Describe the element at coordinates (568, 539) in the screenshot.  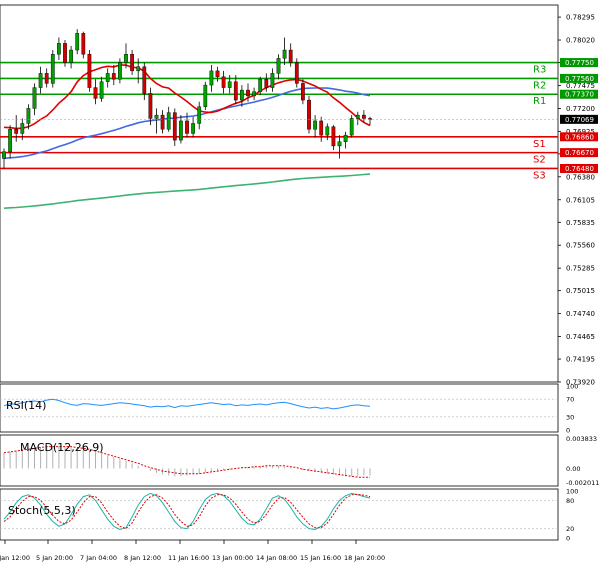
I see `stoch-tick-label: 0` at that location.